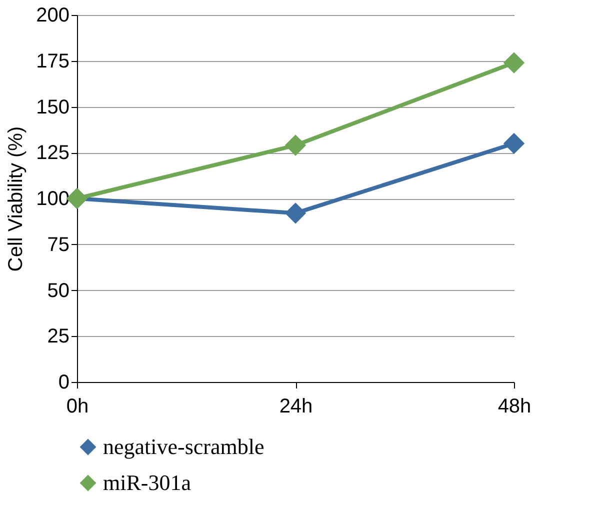  Describe the element at coordinates (58, 337) in the screenshot. I see `y-tick-label: 25` at that location.